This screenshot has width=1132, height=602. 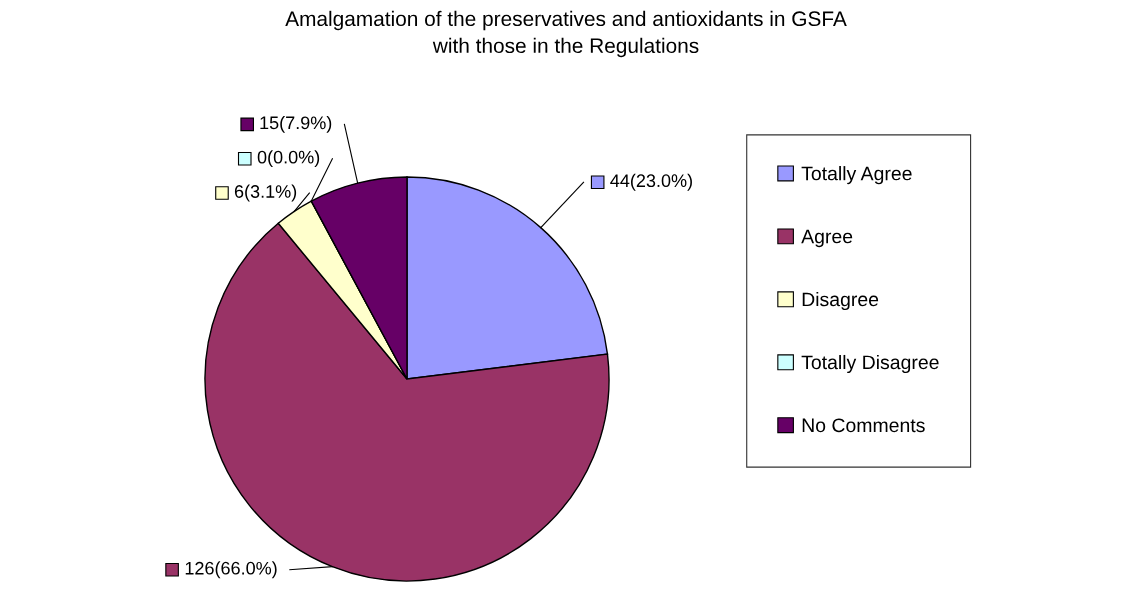 I want to click on chart-title: Amalgamation of the preservatives and antioxidants in GSFA with those in the Regulations, so click(x=566, y=34).